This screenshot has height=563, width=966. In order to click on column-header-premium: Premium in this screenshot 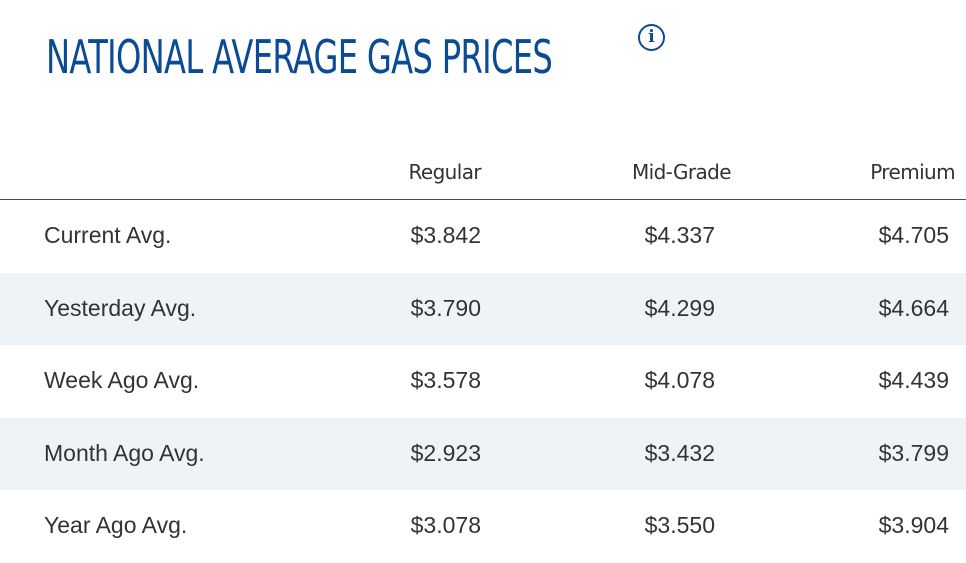, I will do `click(912, 172)`.